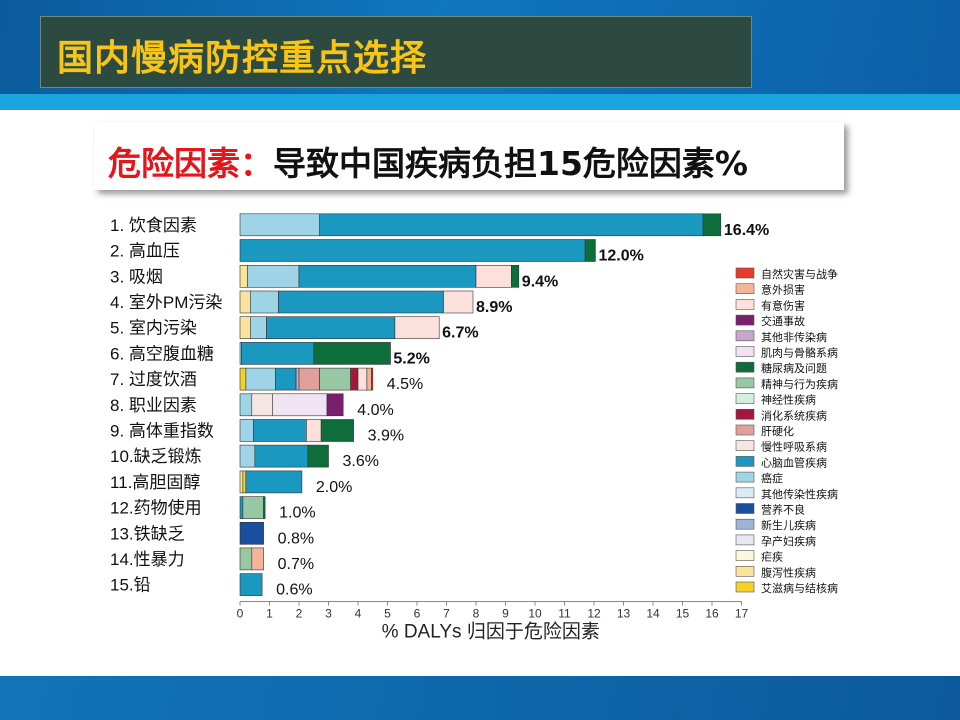 This screenshot has width=960, height=720. Describe the element at coordinates (491, 632) in the screenshot. I see `x-axis-label: % DALYs 归因于危险因素` at that location.